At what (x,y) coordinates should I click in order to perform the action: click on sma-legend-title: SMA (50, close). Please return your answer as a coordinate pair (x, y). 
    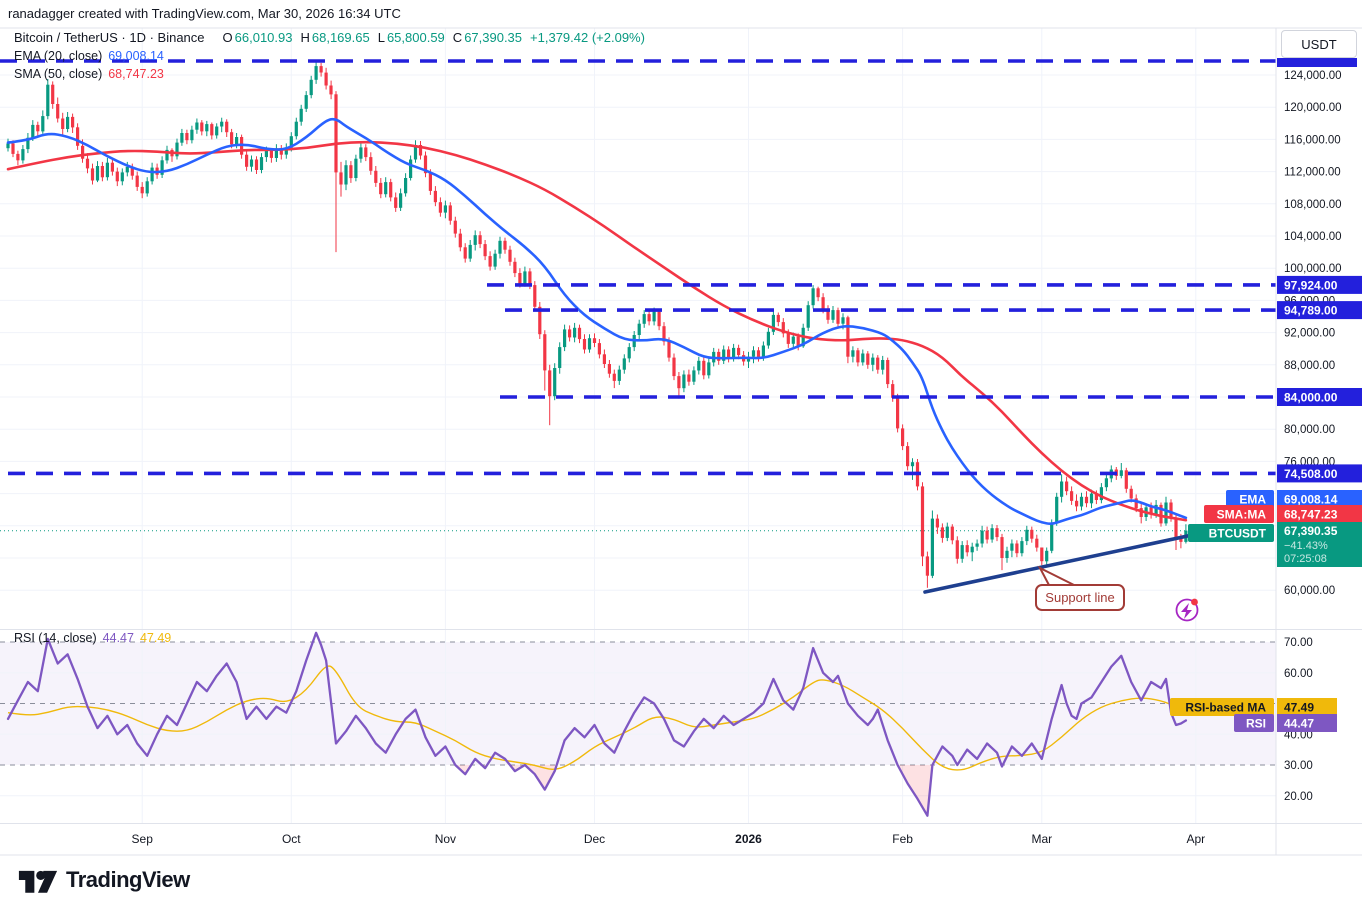
    Looking at the image, I should click on (58, 74).